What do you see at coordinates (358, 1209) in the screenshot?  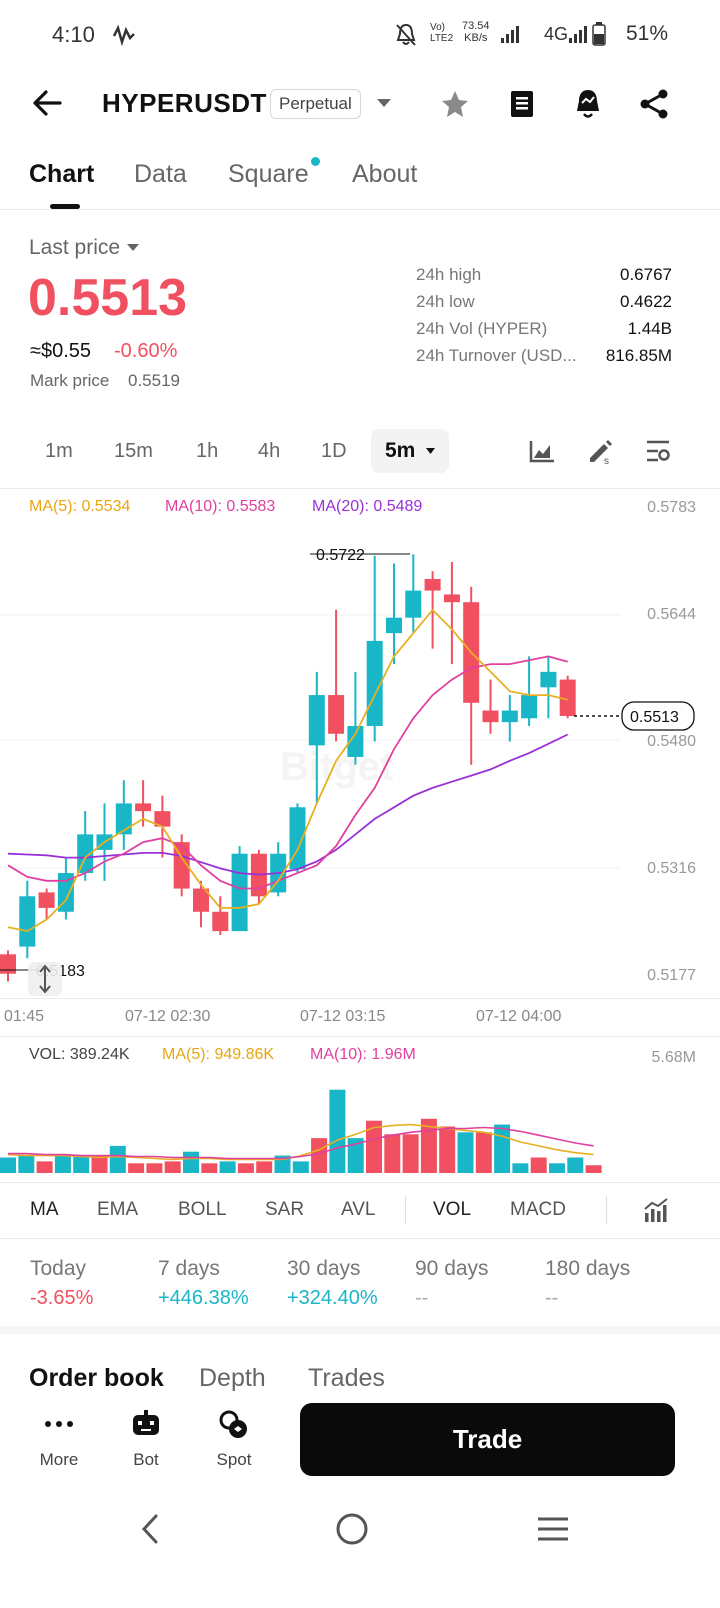 I see `indicator-avl: AVL` at bounding box center [358, 1209].